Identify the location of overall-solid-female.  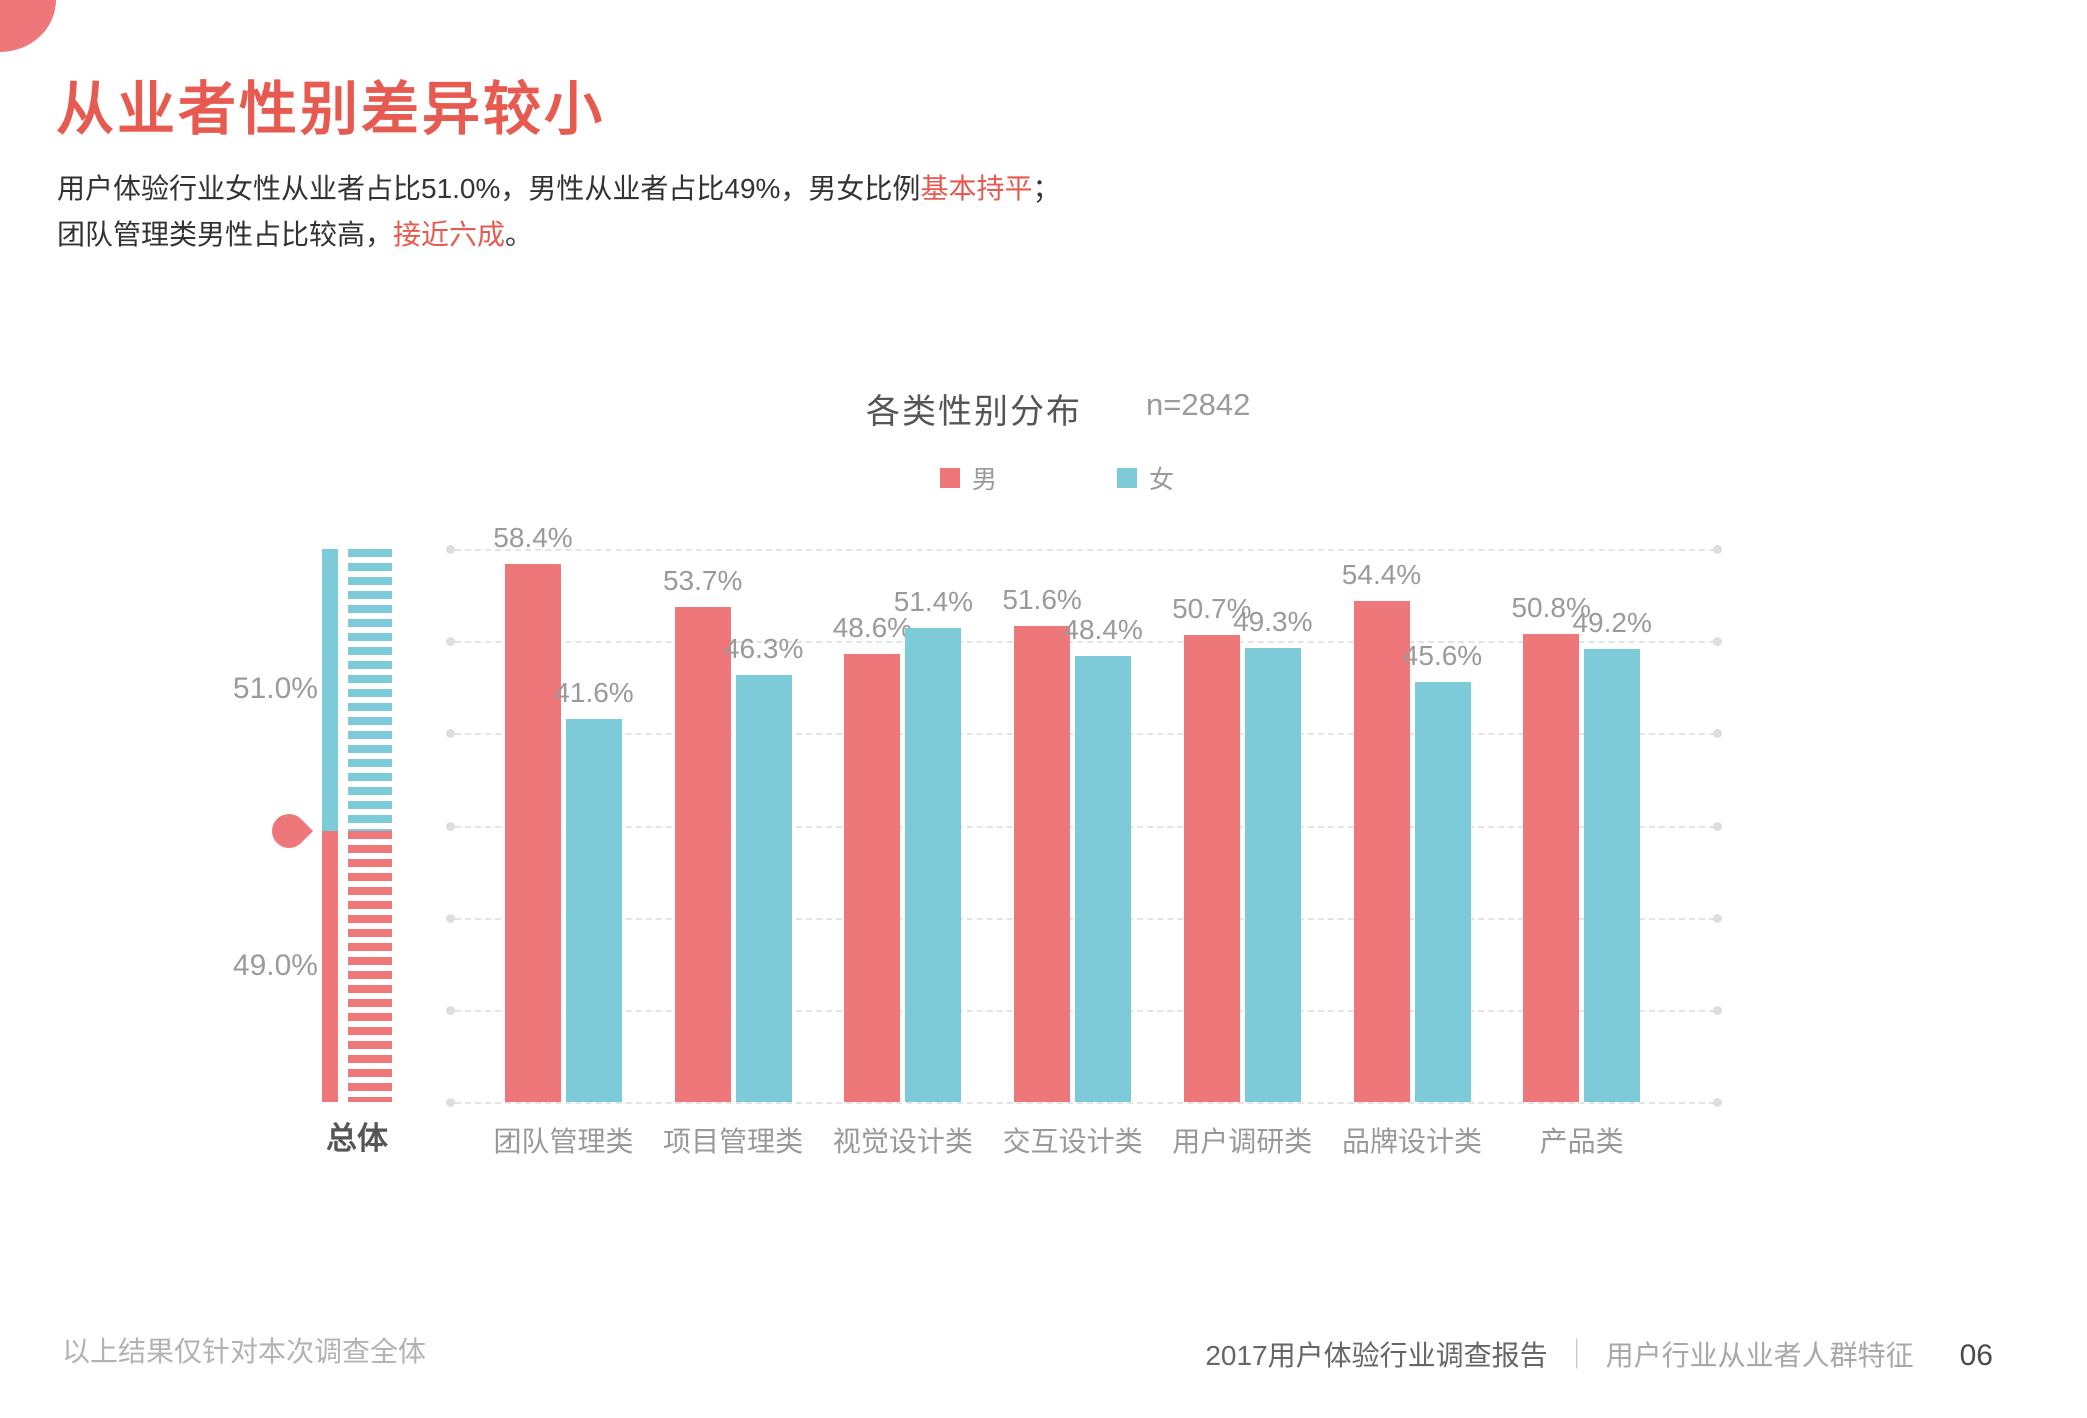
(330, 690).